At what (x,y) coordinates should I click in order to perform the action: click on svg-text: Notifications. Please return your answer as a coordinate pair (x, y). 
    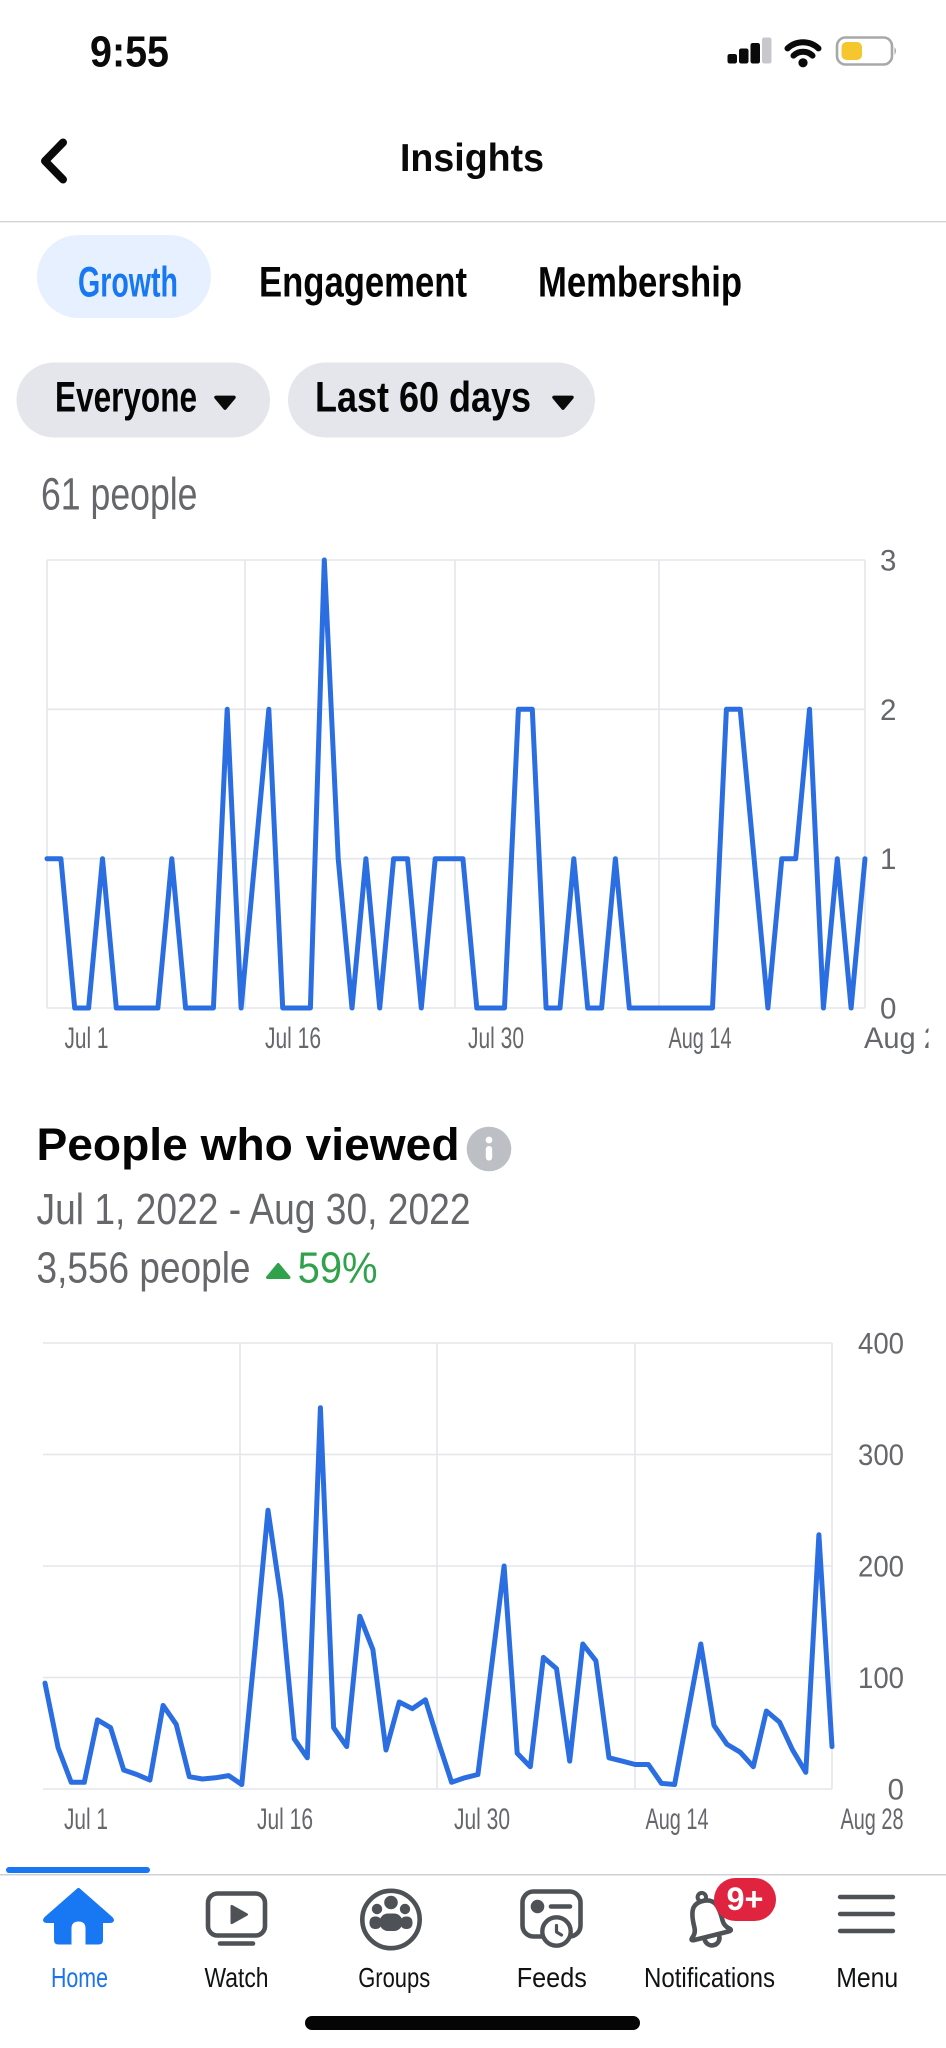
    Looking at the image, I should click on (709, 1977).